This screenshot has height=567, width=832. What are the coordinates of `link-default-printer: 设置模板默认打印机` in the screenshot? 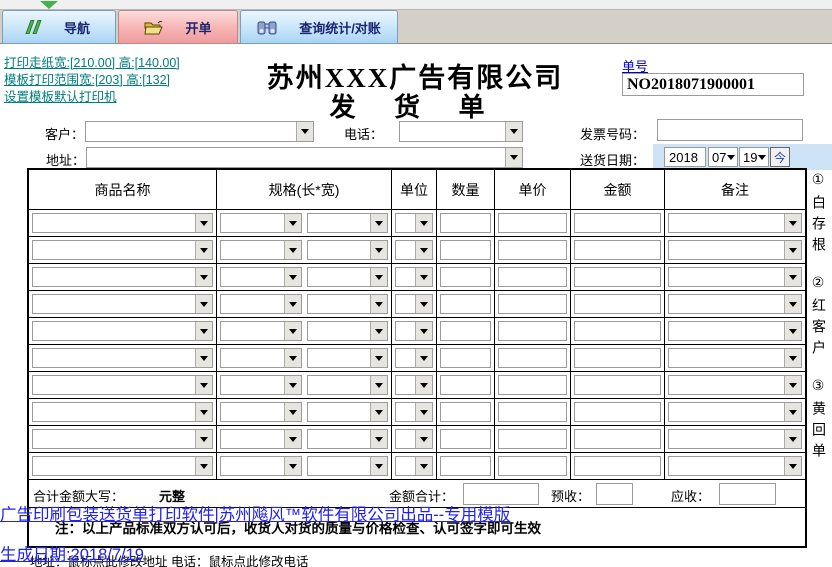 It's located at (60, 97).